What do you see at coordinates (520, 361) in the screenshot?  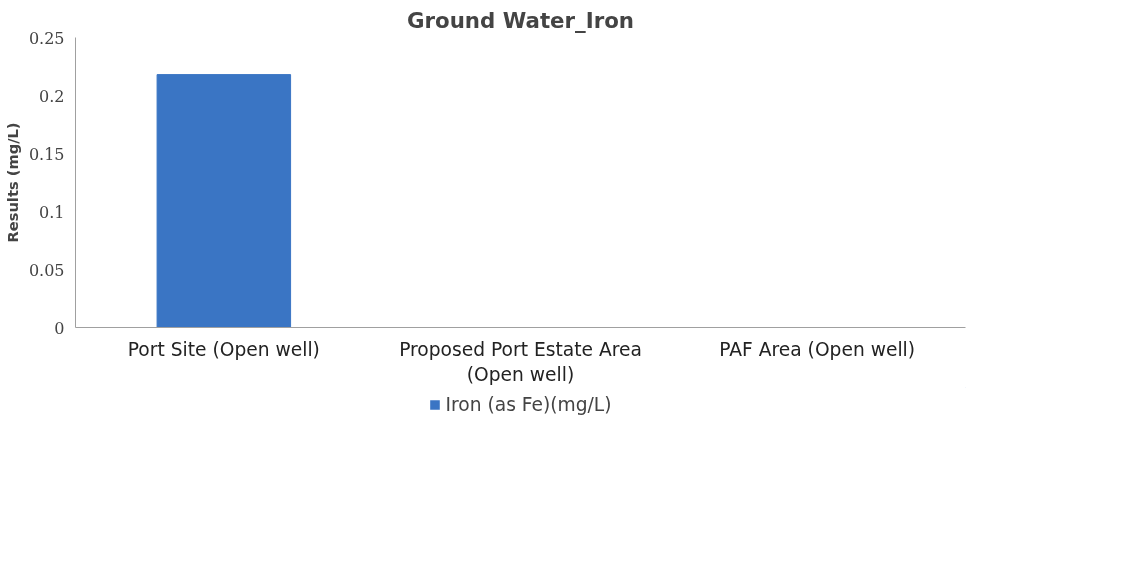 I see `x-tick-label: Proposed Port Estate Area (Open well)` at bounding box center [520, 361].